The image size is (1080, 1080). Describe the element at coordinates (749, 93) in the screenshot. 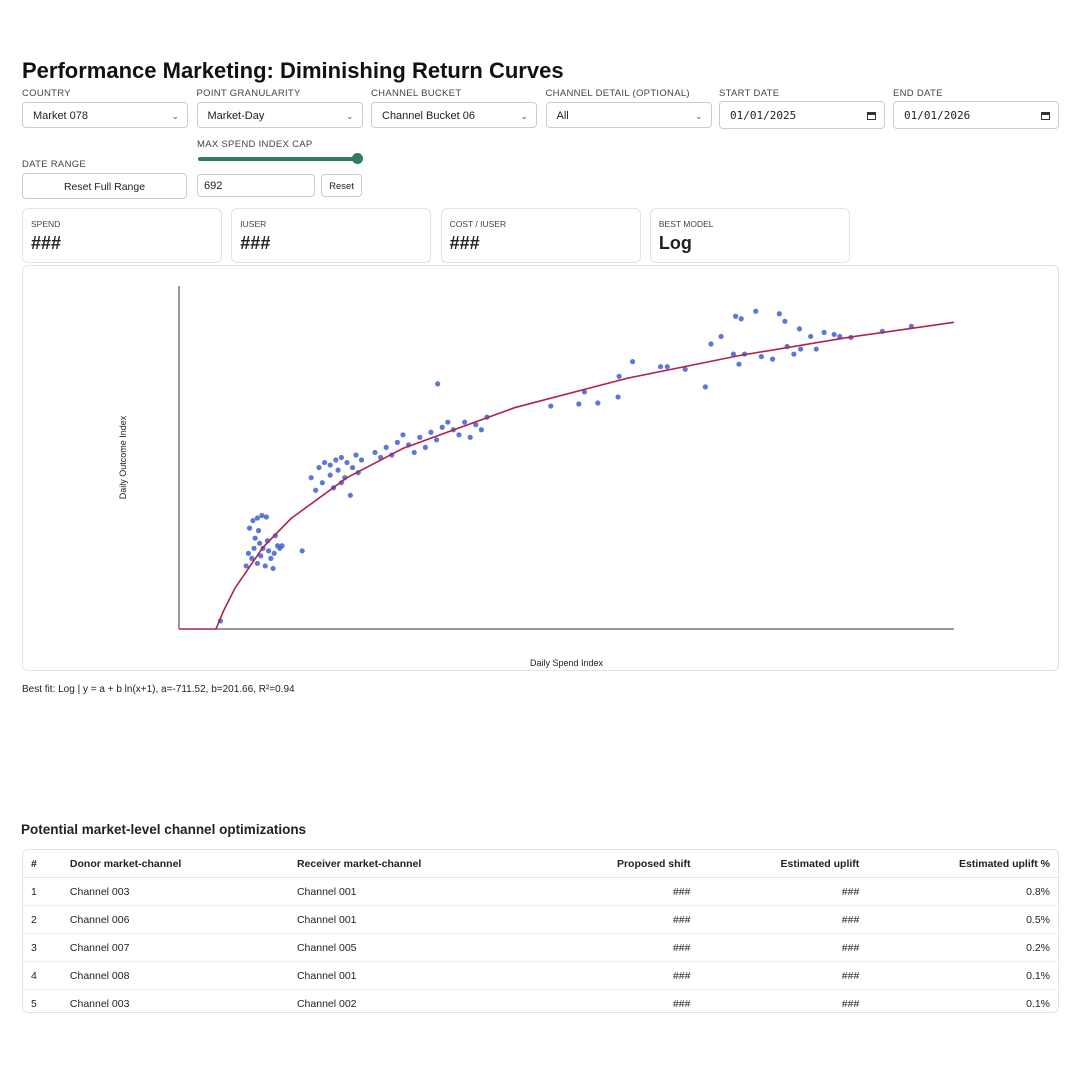

I see `date-label: START DATE` at that location.